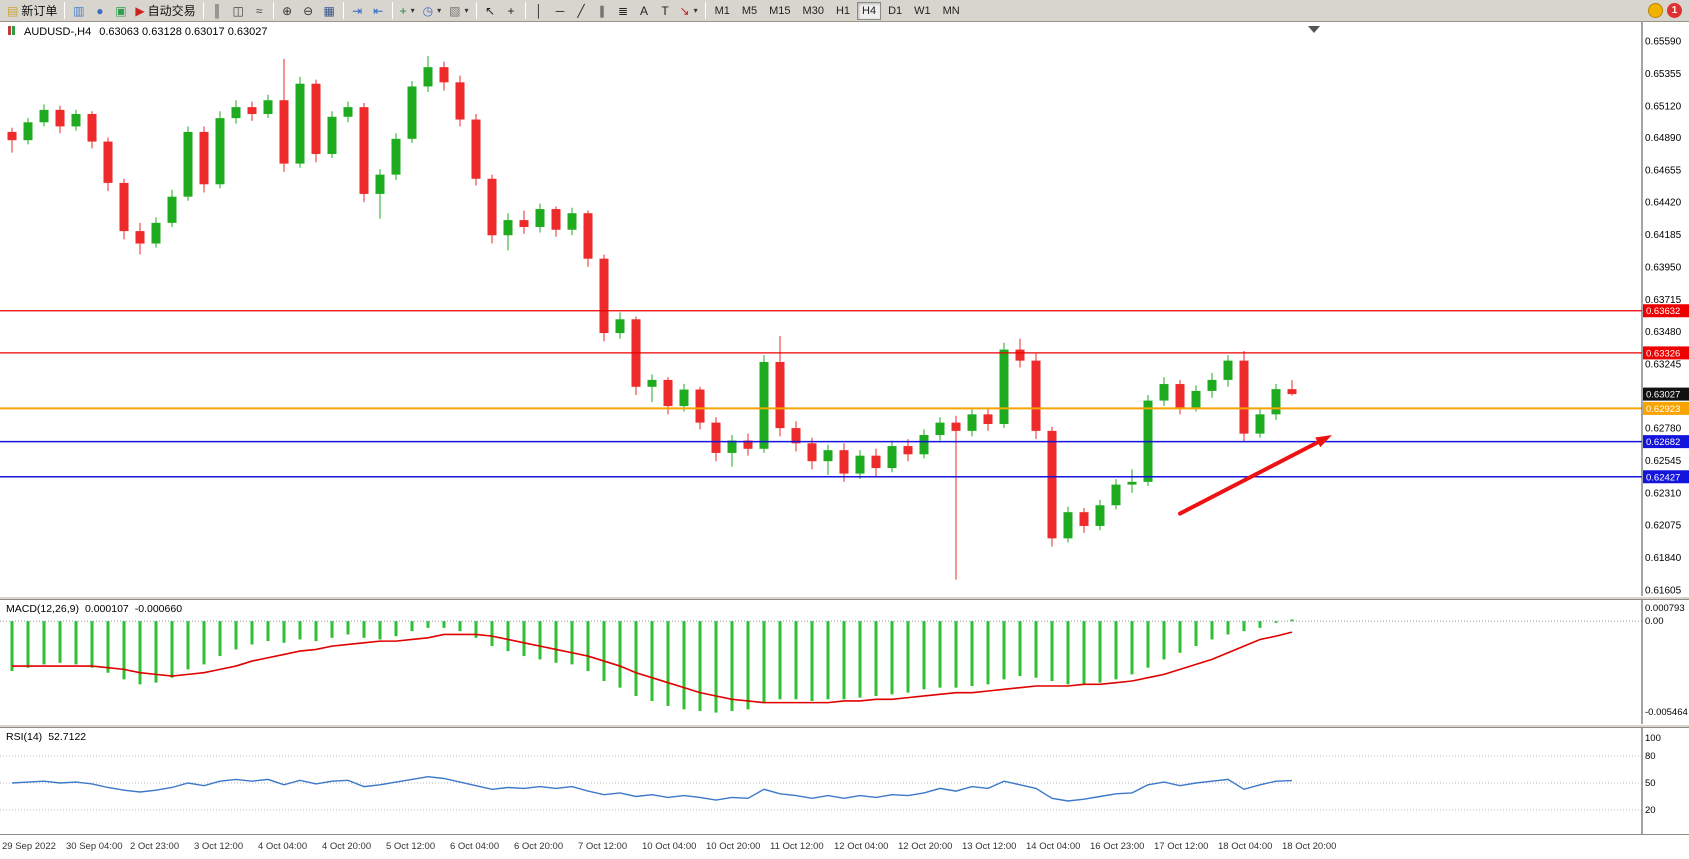 The height and width of the screenshot is (859, 1689). I want to click on time-label: 17 Oct 12:00, so click(1181, 846).